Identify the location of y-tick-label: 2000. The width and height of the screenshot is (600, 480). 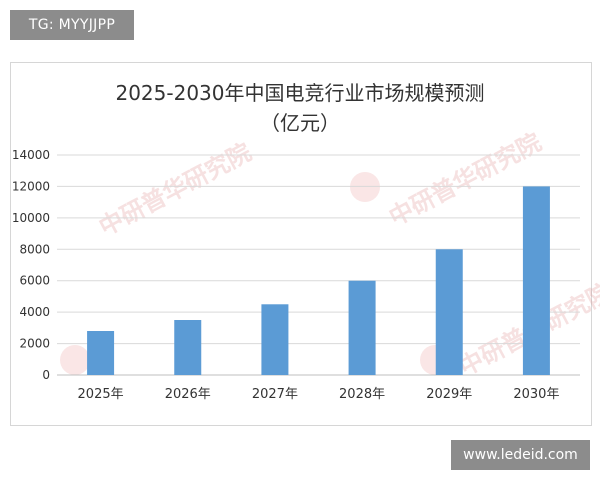
(34, 344).